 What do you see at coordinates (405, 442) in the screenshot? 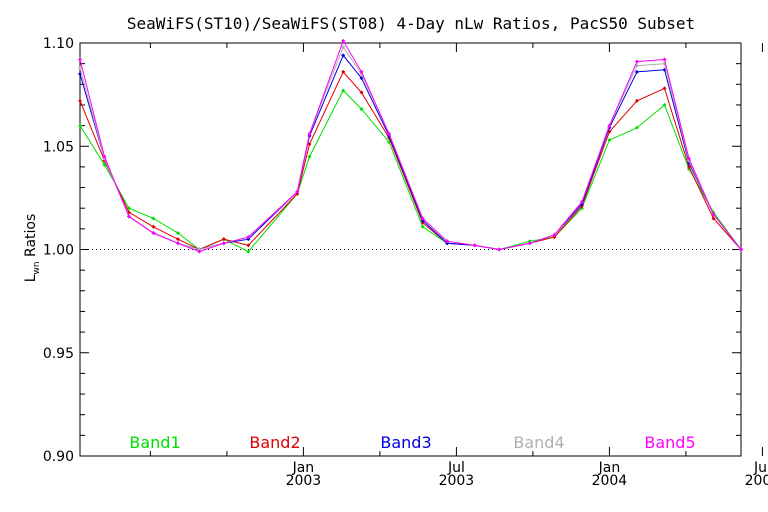
I see `legend-band3: Band3` at bounding box center [405, 442].